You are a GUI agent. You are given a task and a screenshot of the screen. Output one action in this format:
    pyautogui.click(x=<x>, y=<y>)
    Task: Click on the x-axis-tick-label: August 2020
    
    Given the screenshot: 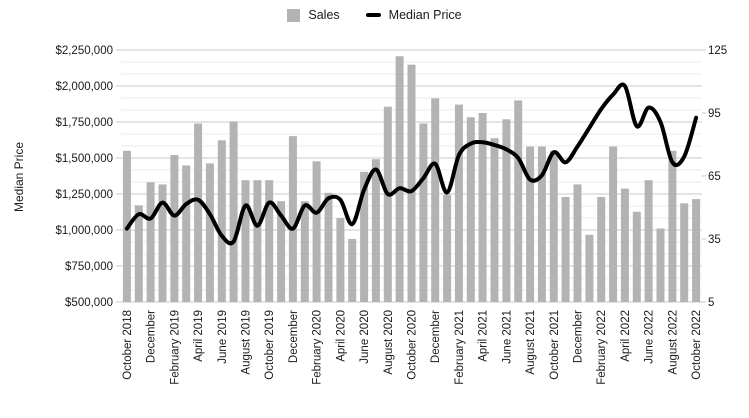 What is the action you would take?
    pyautogui.click(x=389, y=342)
    